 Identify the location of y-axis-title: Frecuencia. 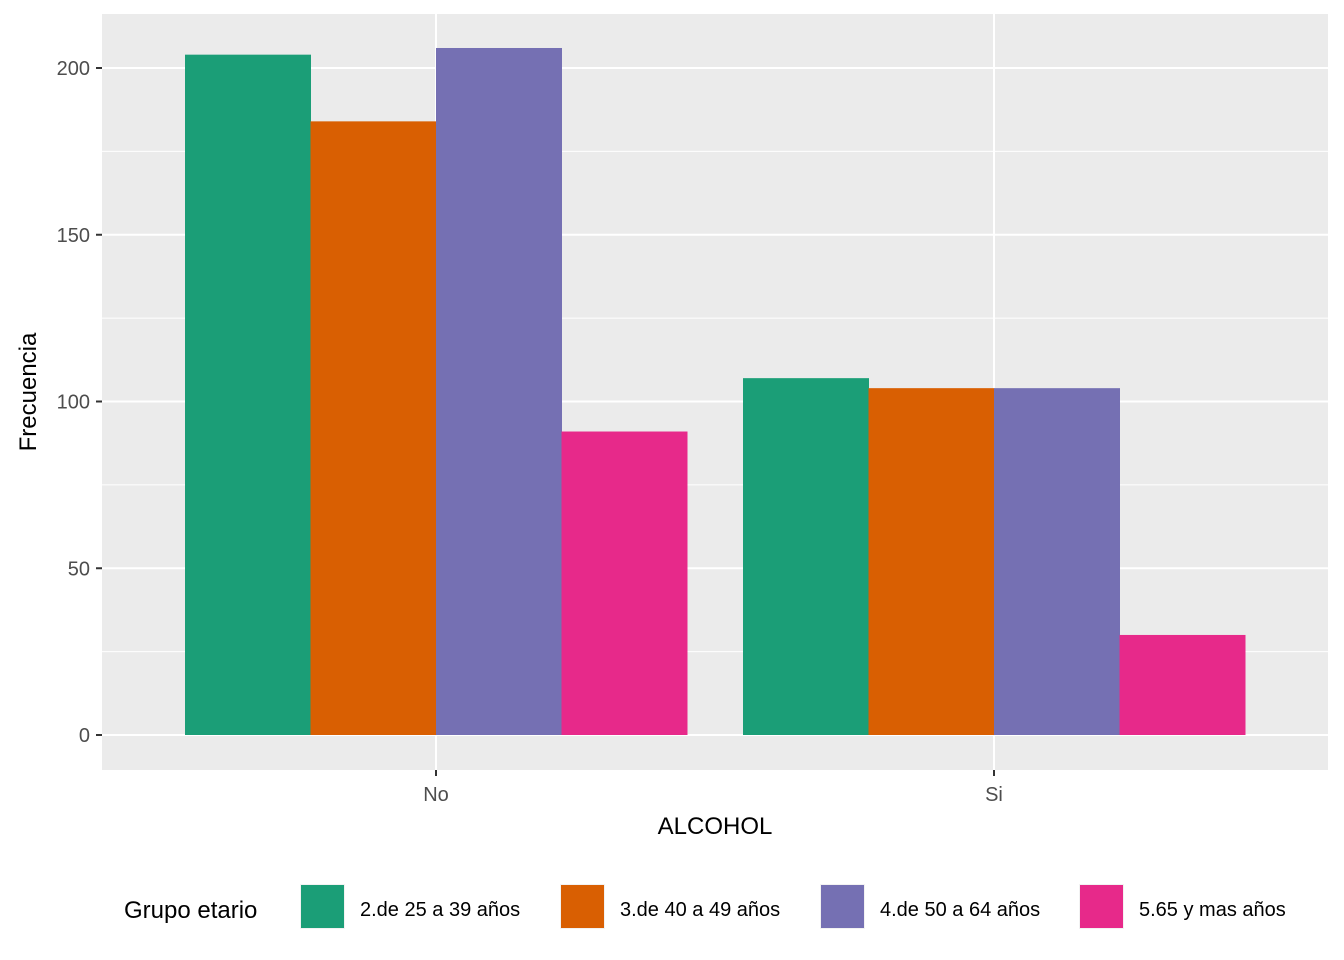
(28, 391).